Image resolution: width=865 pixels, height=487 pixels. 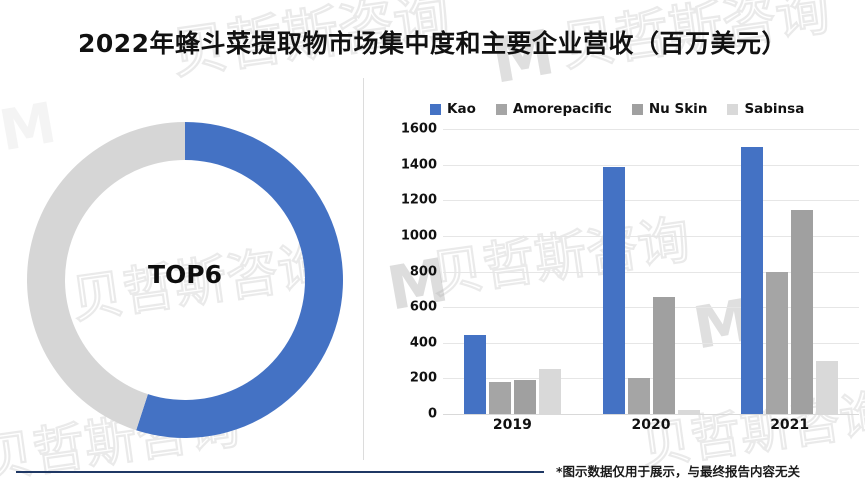 What do you see at coordinates (423, 271) in the screenshot?
I see `y-axis-tick: 800` at bounding box center [423, 271].